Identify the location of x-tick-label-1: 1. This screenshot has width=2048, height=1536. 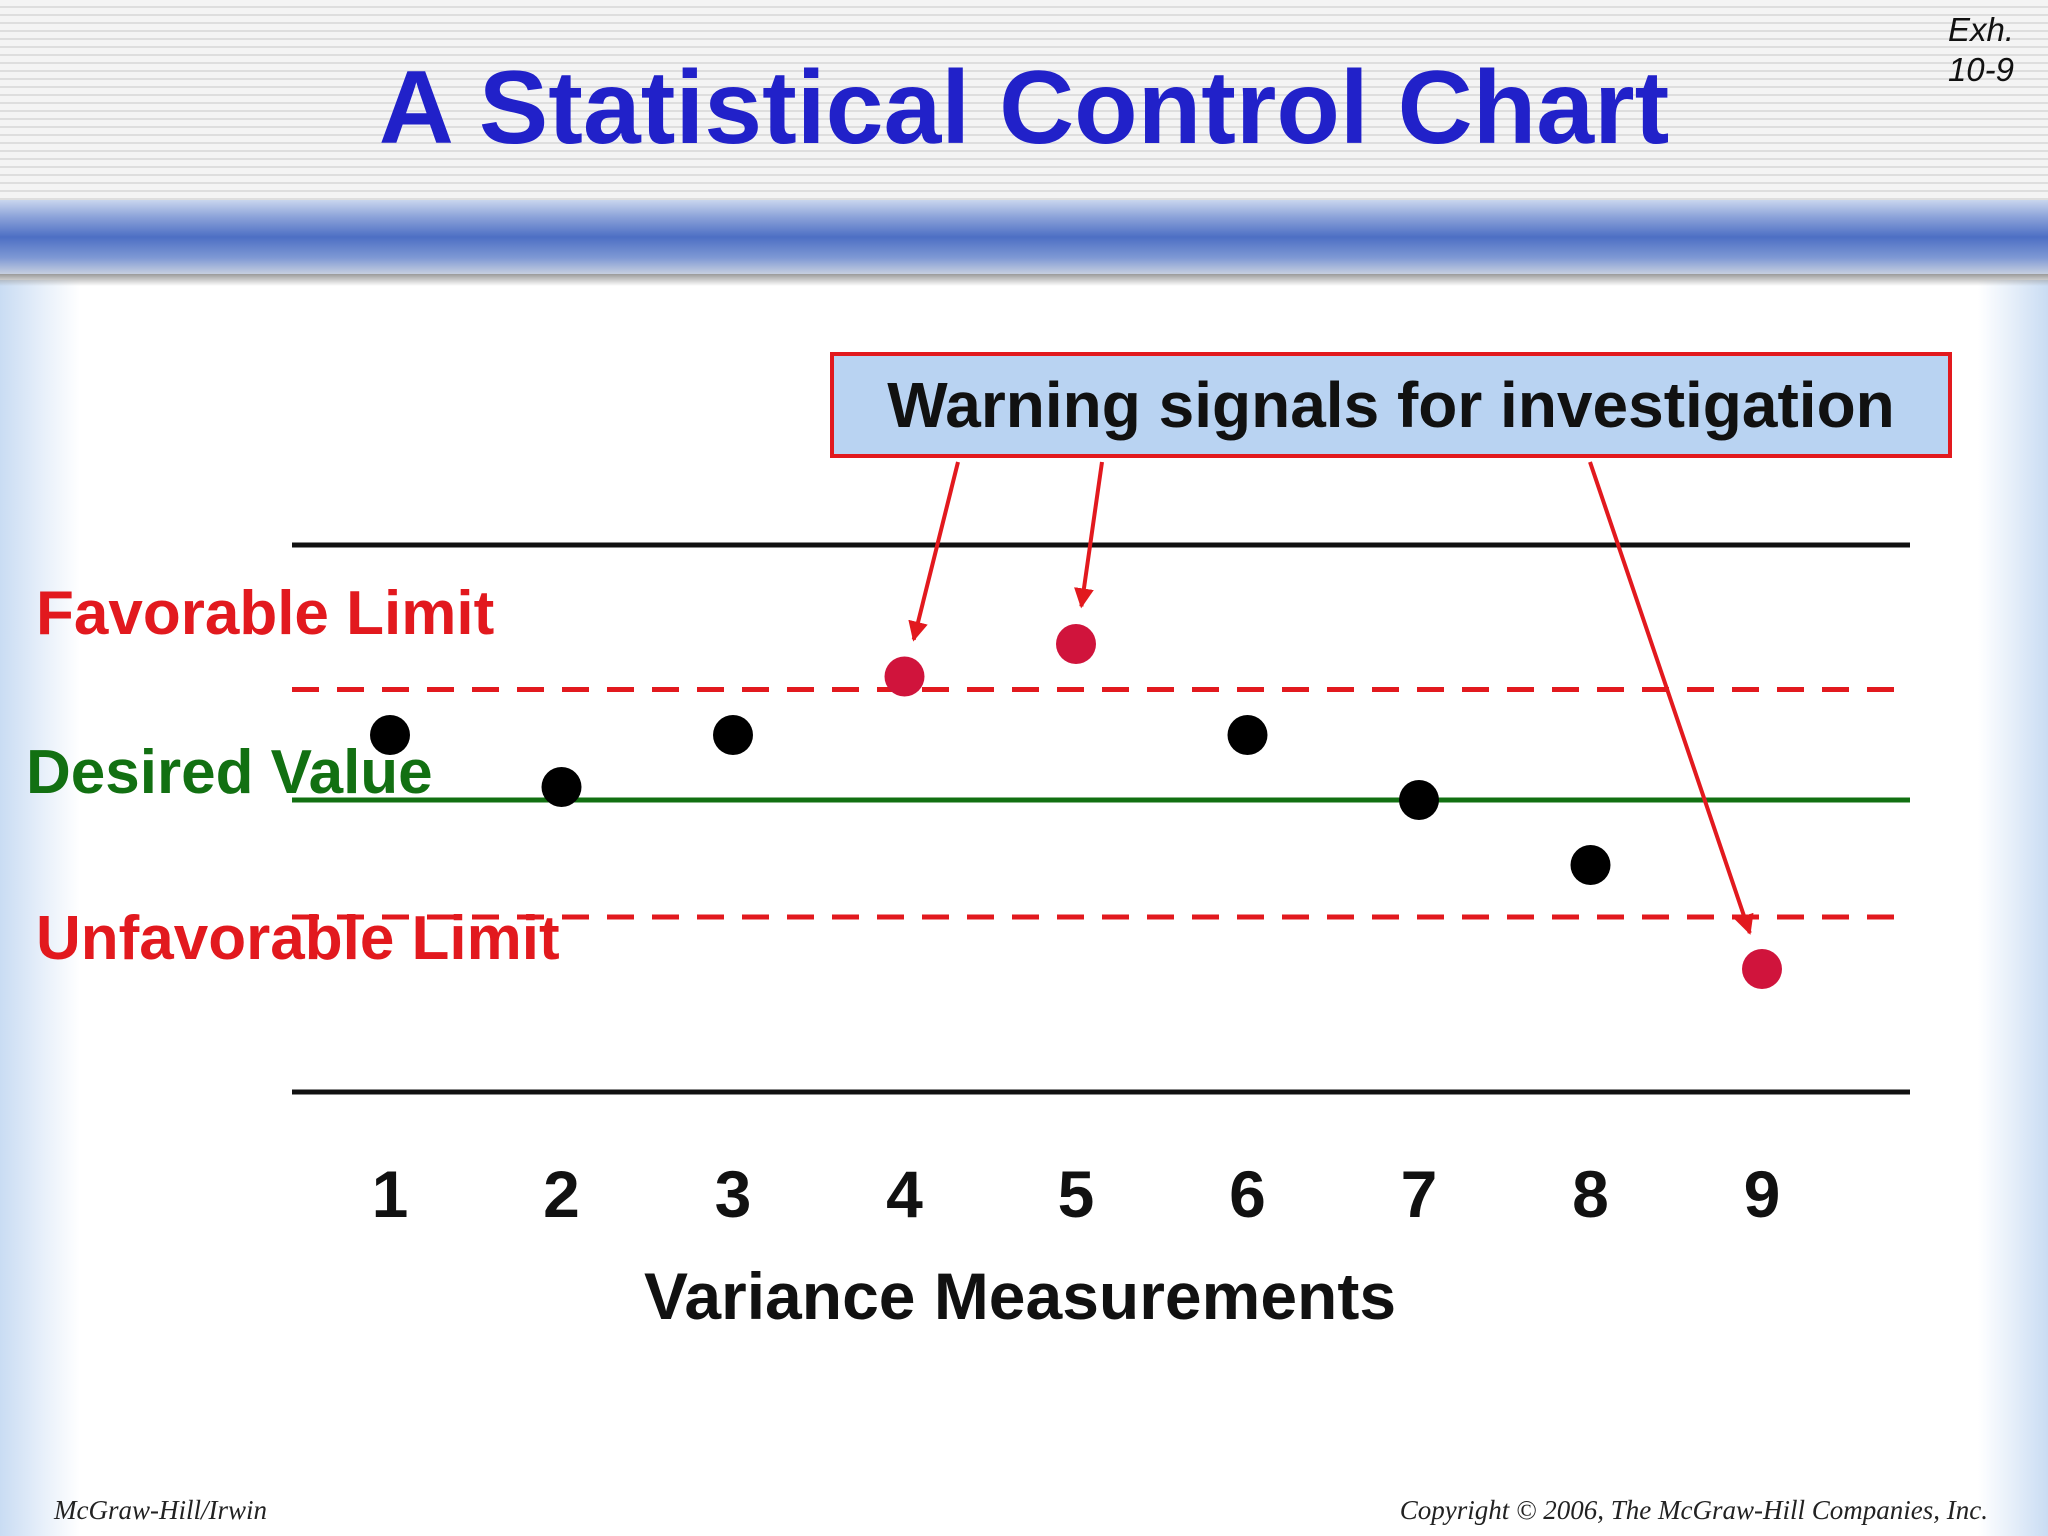
(390, 1194).